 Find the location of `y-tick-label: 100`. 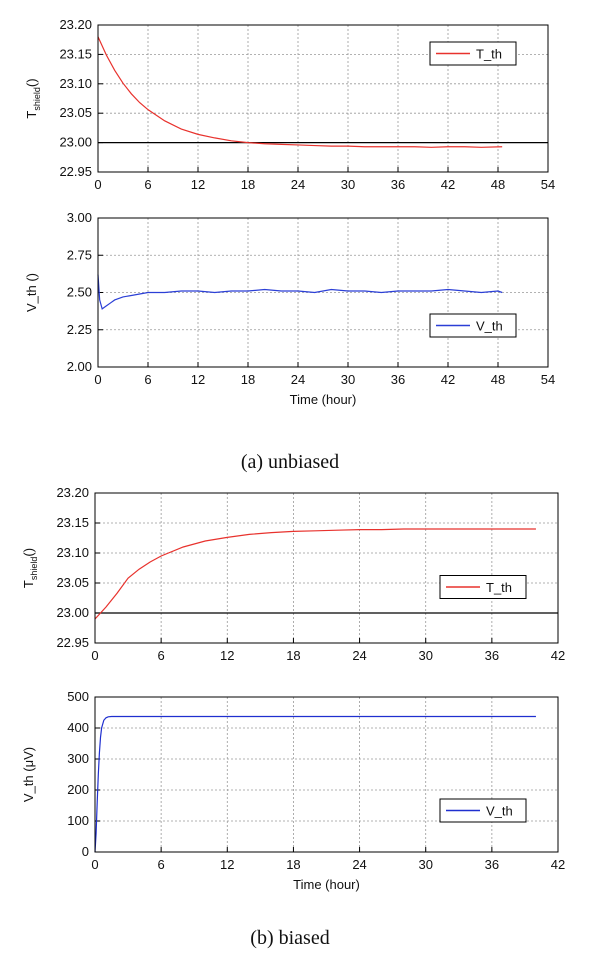

y-tick-label: 100 is located at coordinates (78, 820).